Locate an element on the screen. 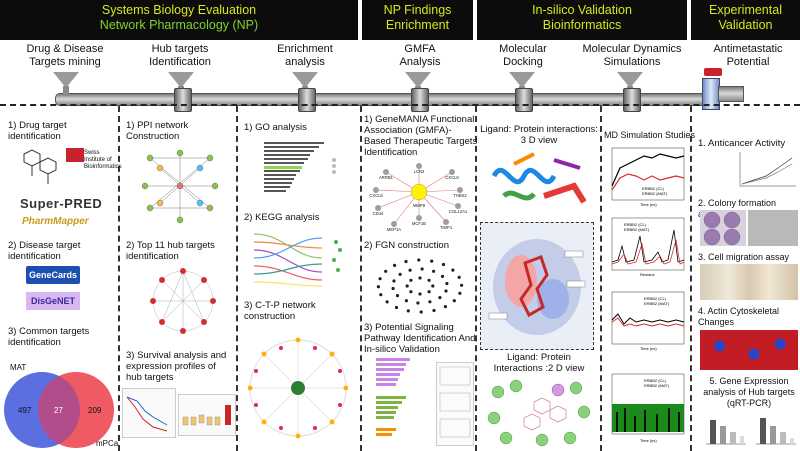 The width and height of the screenshot is (800, 451). header-np-line1: NP Findings is located at coordinates (417, 10).